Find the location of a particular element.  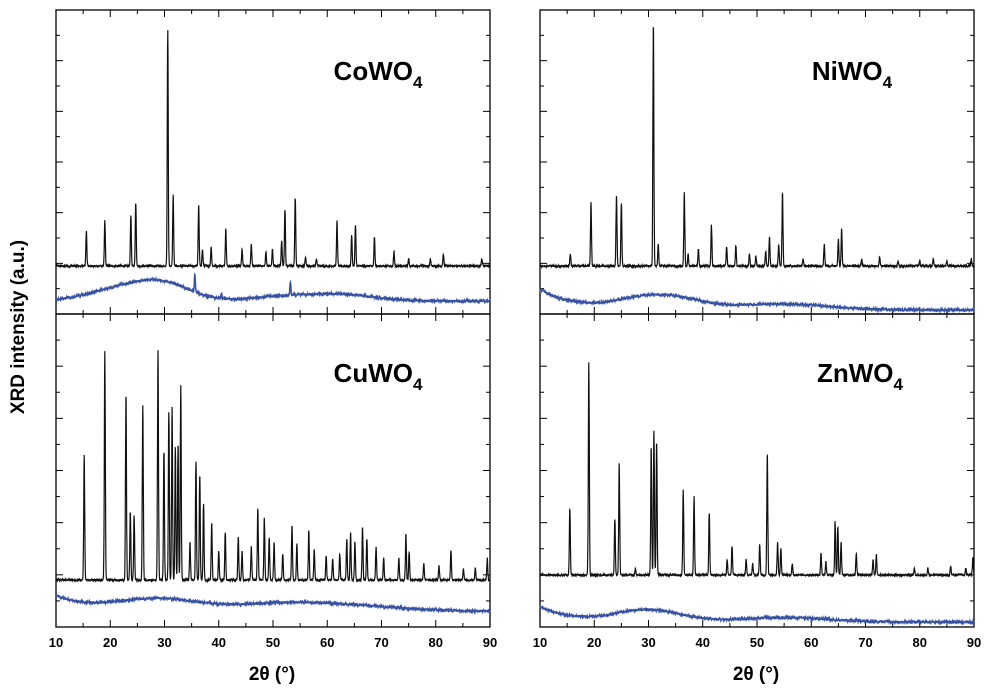

x-axis-title-left: 2θ (°) is located at coordinates (272, 674).